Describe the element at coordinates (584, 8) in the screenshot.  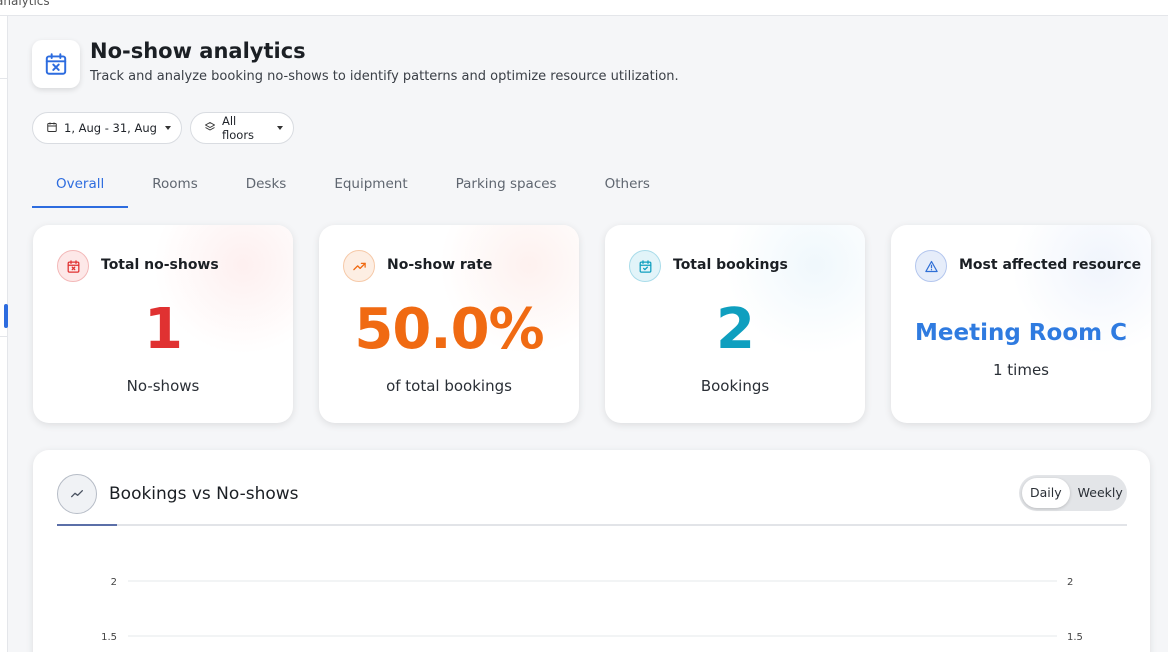
I see `top-bar: analytics` at that location.